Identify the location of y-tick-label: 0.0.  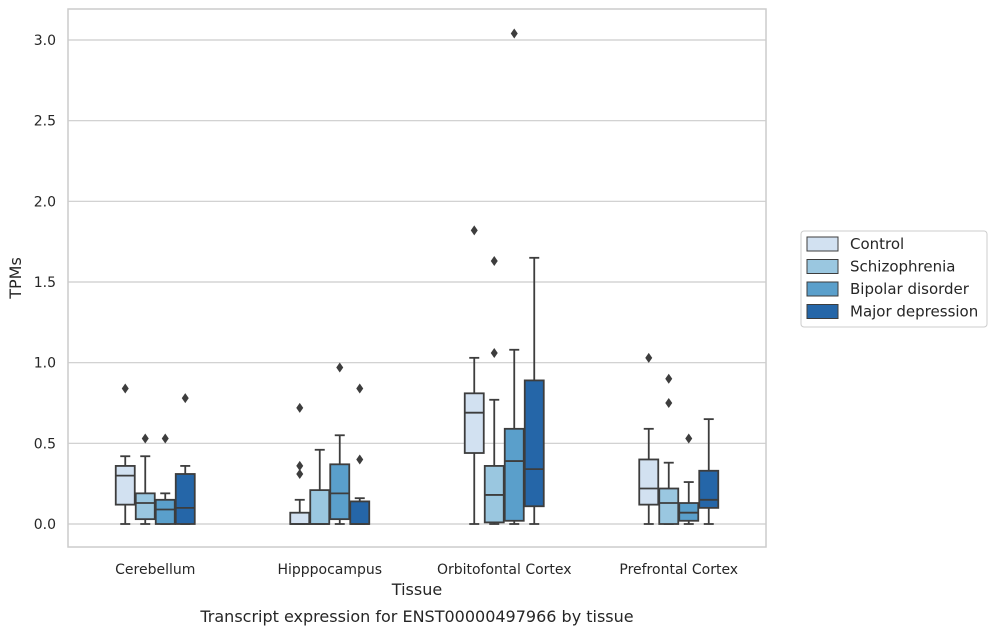
(45, 525).